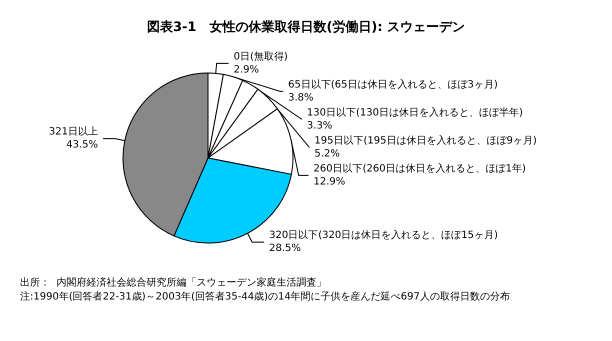  I want to click on data-label: 28.5%, so click(285, 248).